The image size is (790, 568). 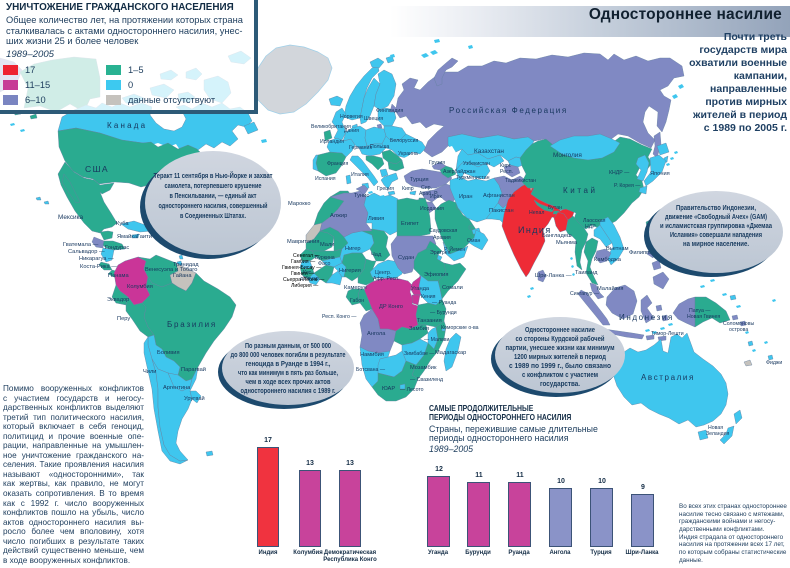 I want to click on svg-text:до 800 000 человек погибли в р: до 800 000 человек погибли в результате, so click(x=288, y=354).